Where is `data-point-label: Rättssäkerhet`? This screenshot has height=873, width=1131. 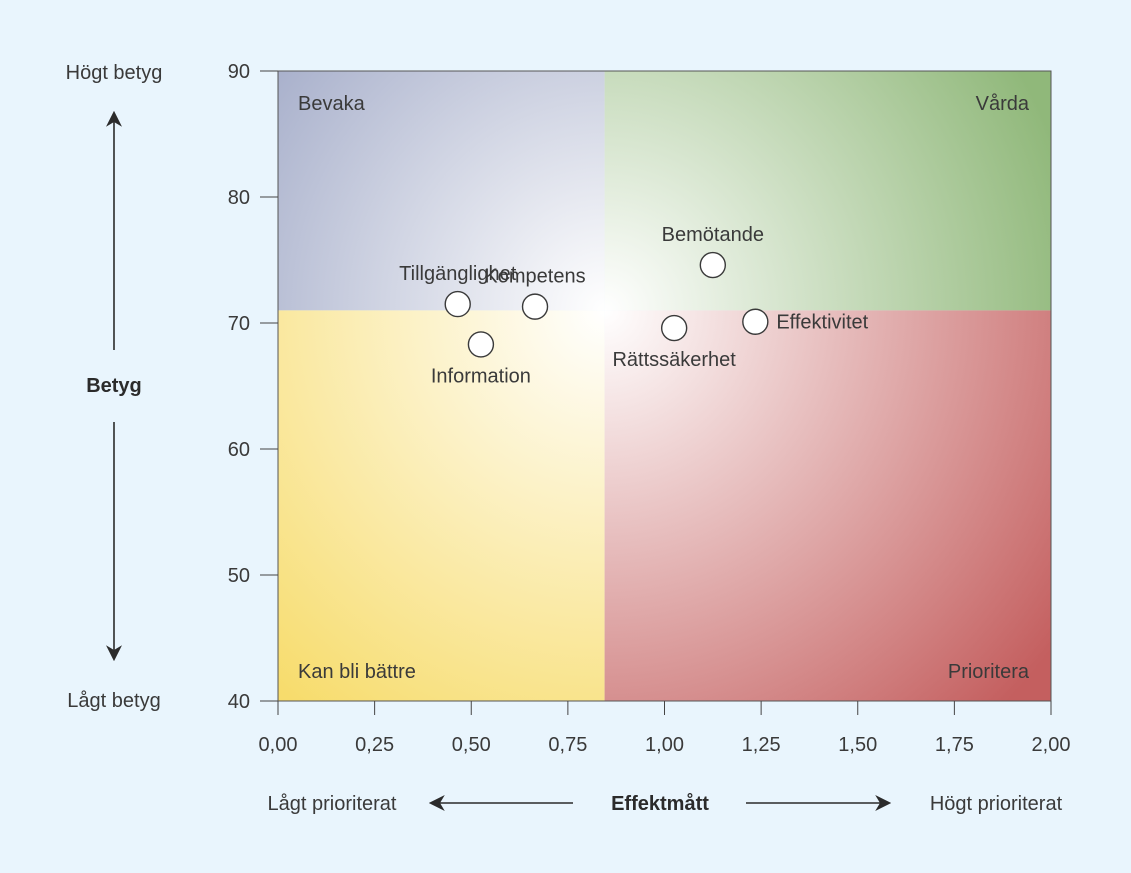
data-point-label: Rättssäkerhet is located at coordinates (674, 360).